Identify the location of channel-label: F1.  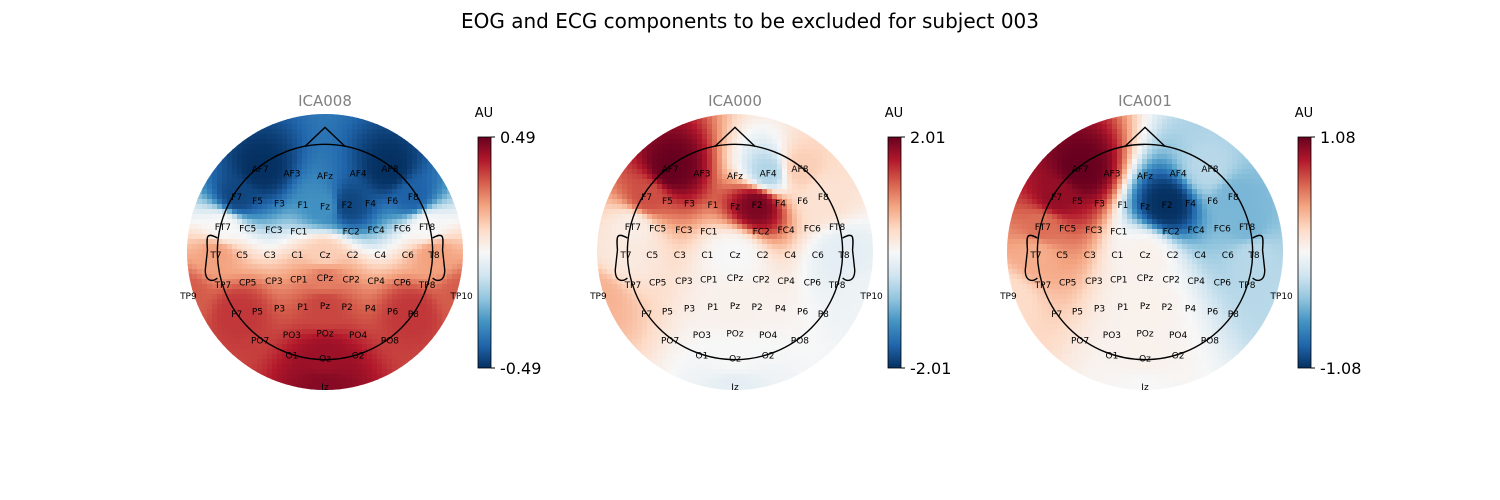
(1122, 206).